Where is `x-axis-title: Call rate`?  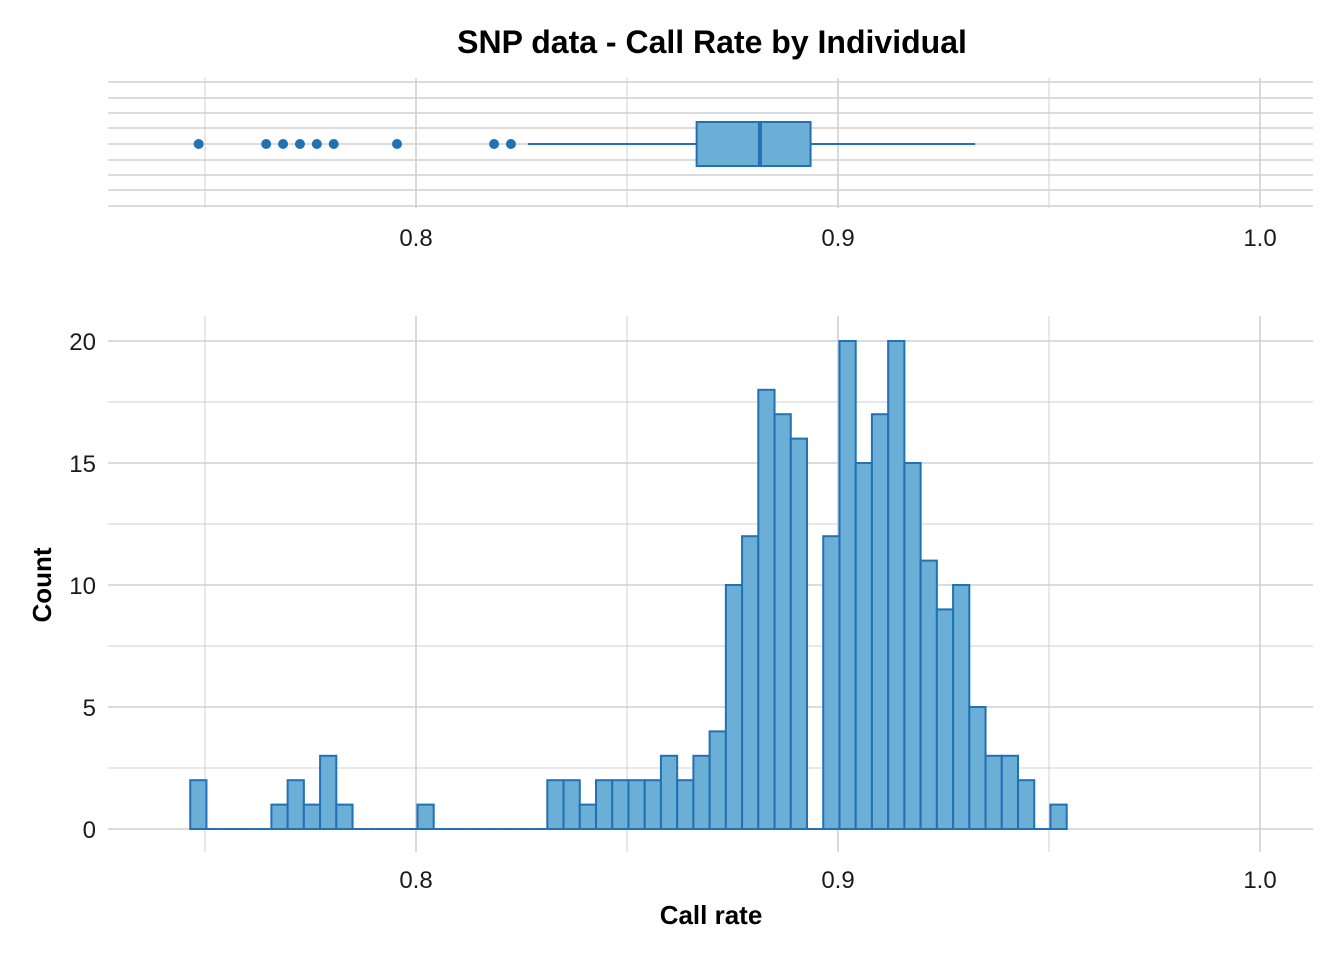
x-axis-title: Call rate is located at coordinates (711, 915).